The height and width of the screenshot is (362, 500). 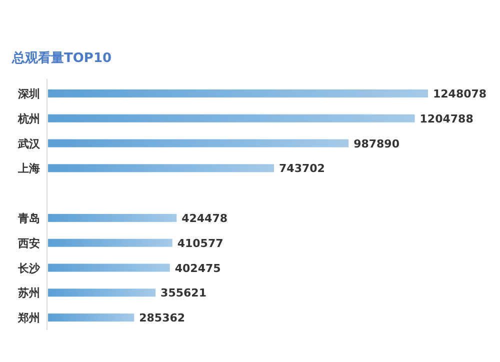 I want to click on y-tick-label: 青岛, so click(x=28, y=218).